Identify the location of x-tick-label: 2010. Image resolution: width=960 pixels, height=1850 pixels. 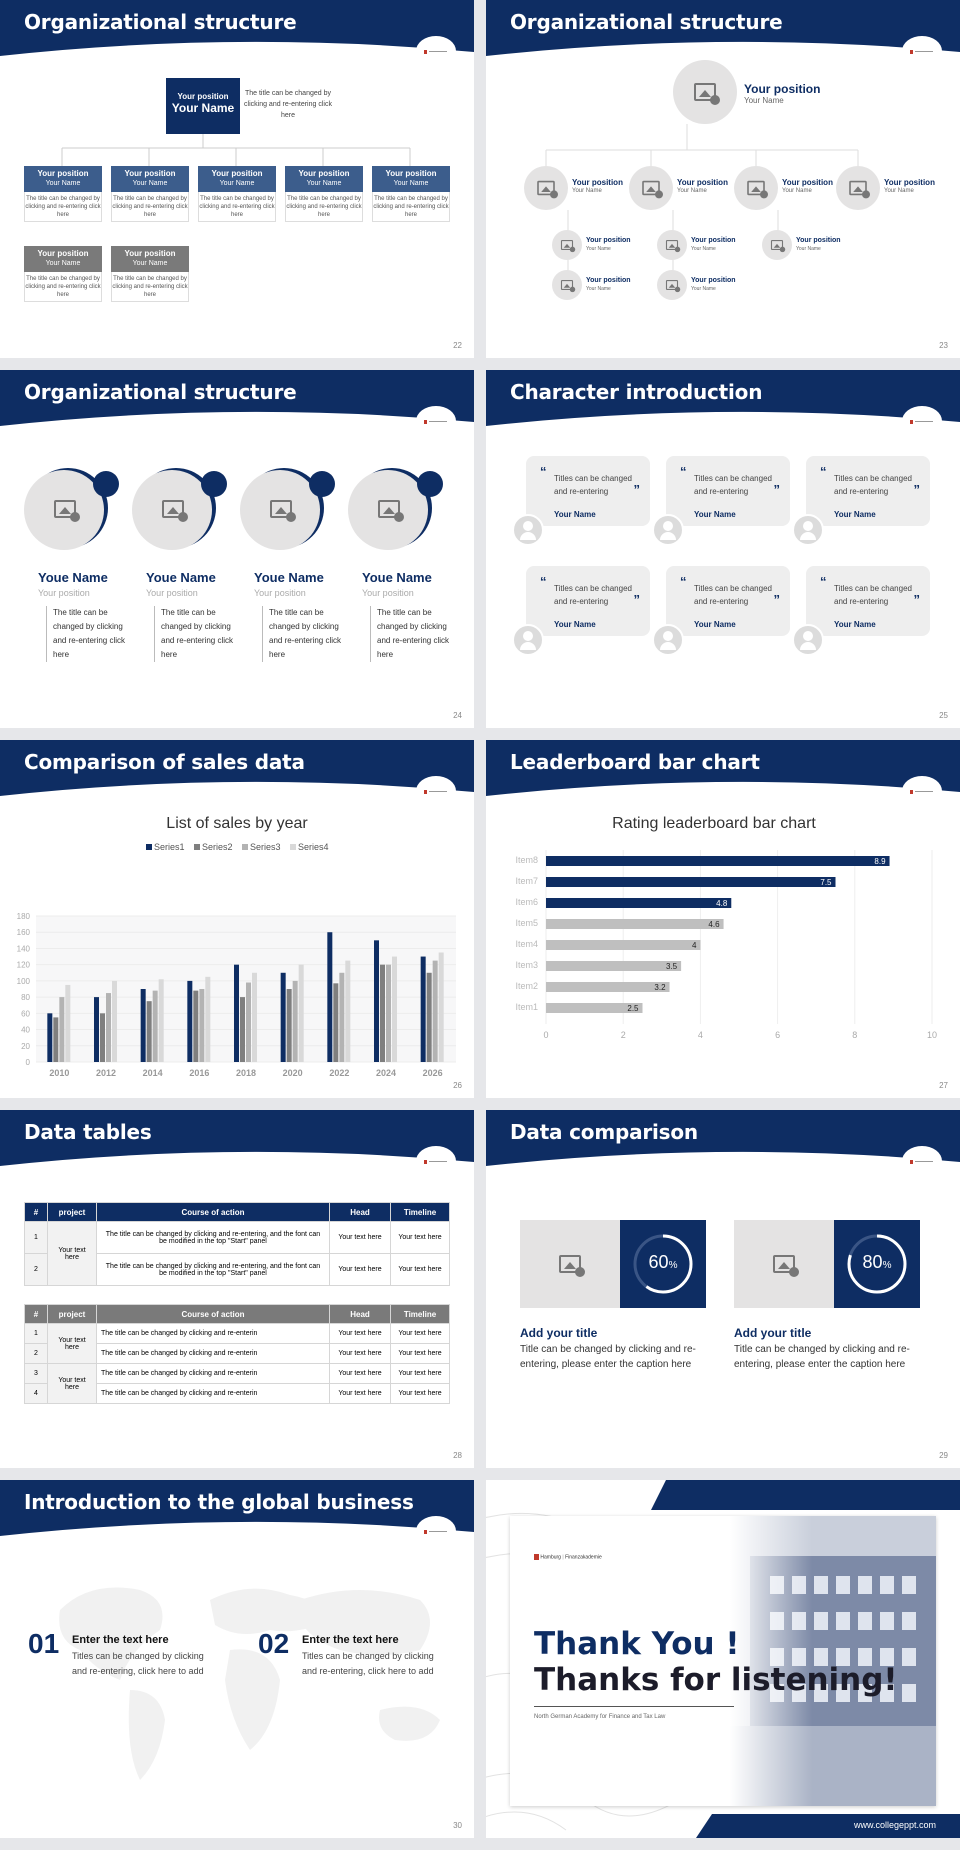
(59, 1073).